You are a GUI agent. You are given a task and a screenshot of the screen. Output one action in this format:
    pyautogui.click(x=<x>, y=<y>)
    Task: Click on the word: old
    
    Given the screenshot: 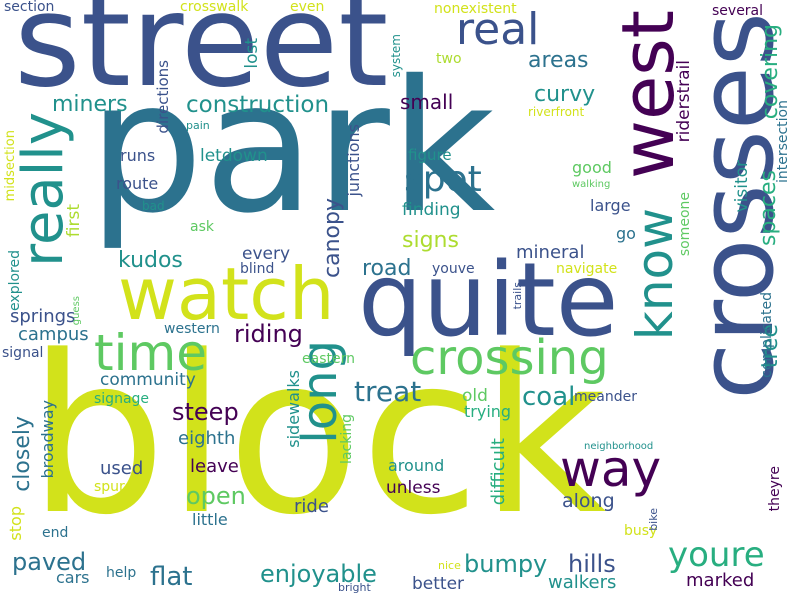 What is the action you would take?
    pyautogui.click(x=475, y=396)
    